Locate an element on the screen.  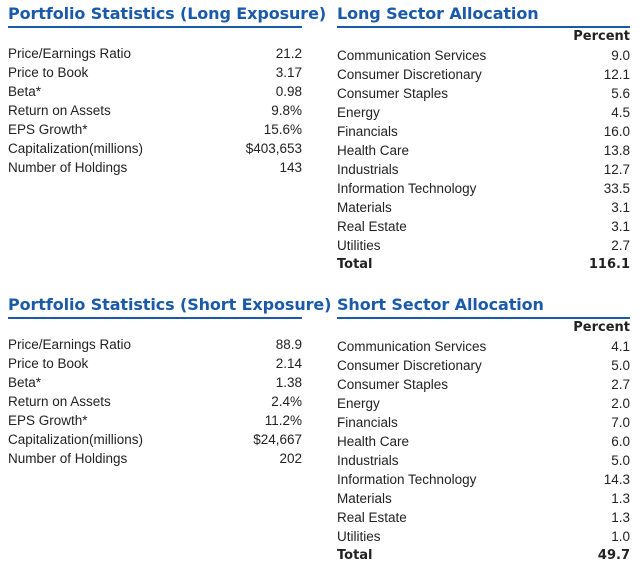
long-sector-title: Long Sector Allocation is located at coordinates (438, 13).